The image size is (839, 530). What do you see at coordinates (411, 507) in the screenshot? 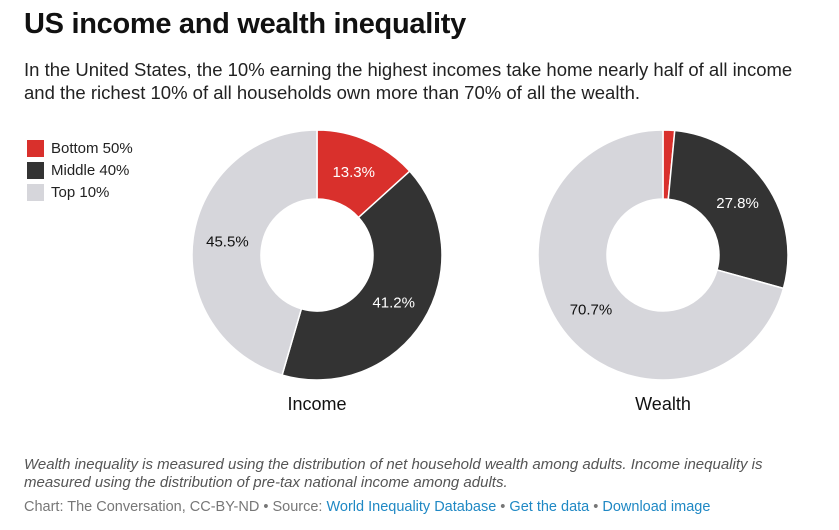
I see `source-link: World Inequality Database` at bounding box center [411, 507].